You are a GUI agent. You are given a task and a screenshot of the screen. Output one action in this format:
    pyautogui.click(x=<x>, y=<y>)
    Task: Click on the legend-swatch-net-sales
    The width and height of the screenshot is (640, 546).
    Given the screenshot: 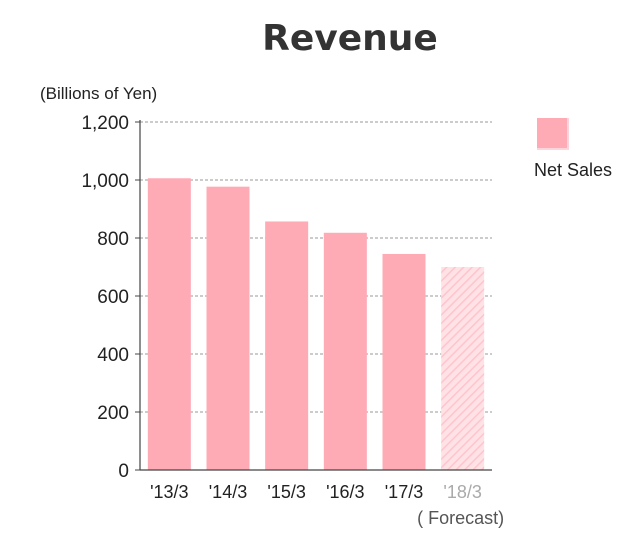 What is the action you would take?
    pyautogui.click(x=553, y=134)
    